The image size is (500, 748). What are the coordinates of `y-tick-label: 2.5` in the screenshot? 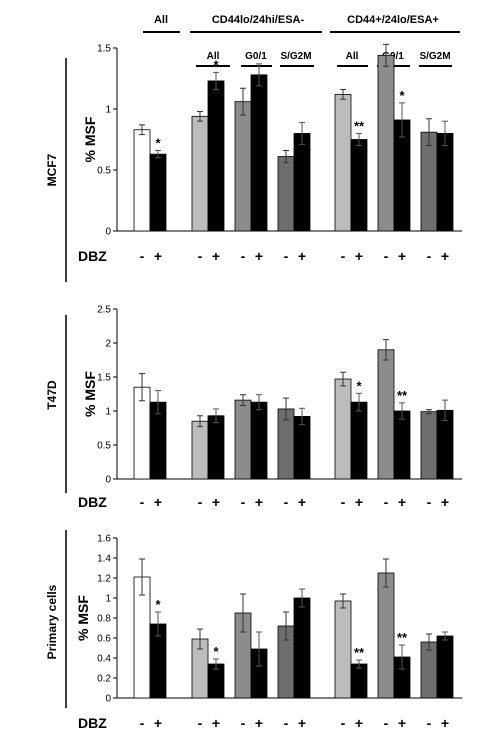 It's located at (104, 310).